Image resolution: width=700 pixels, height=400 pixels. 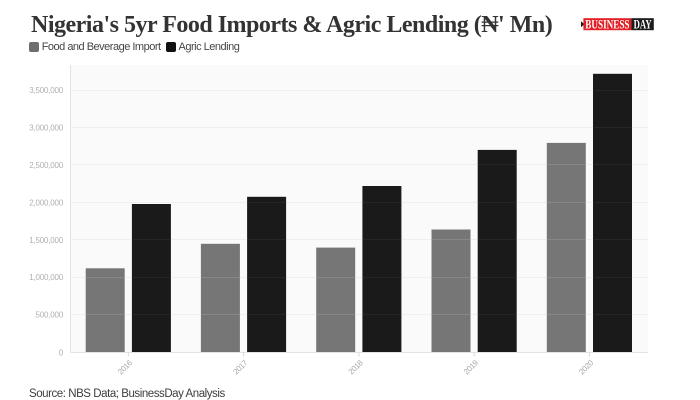 I want to click on svg-text: 0, so click(x=61, y=353).